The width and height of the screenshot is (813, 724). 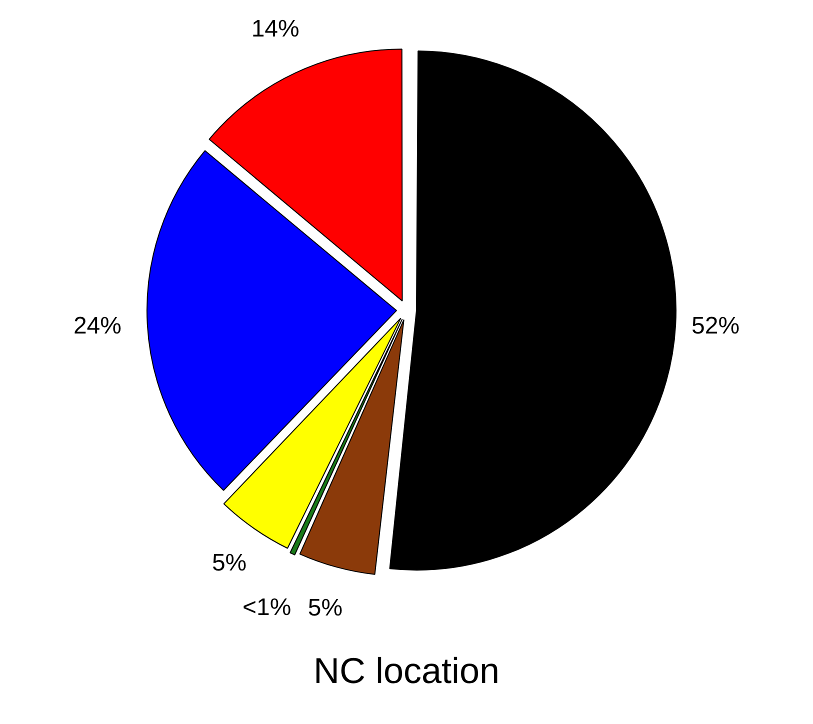 I want to click on text: NC location, so click(x=406, y=671).